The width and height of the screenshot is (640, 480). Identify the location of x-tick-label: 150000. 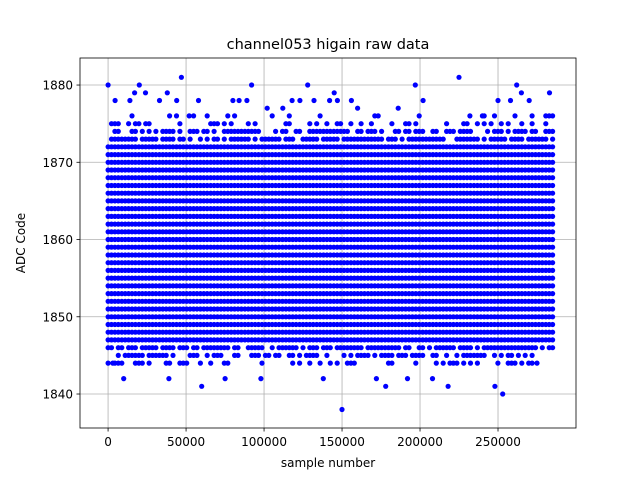
(342, 442).